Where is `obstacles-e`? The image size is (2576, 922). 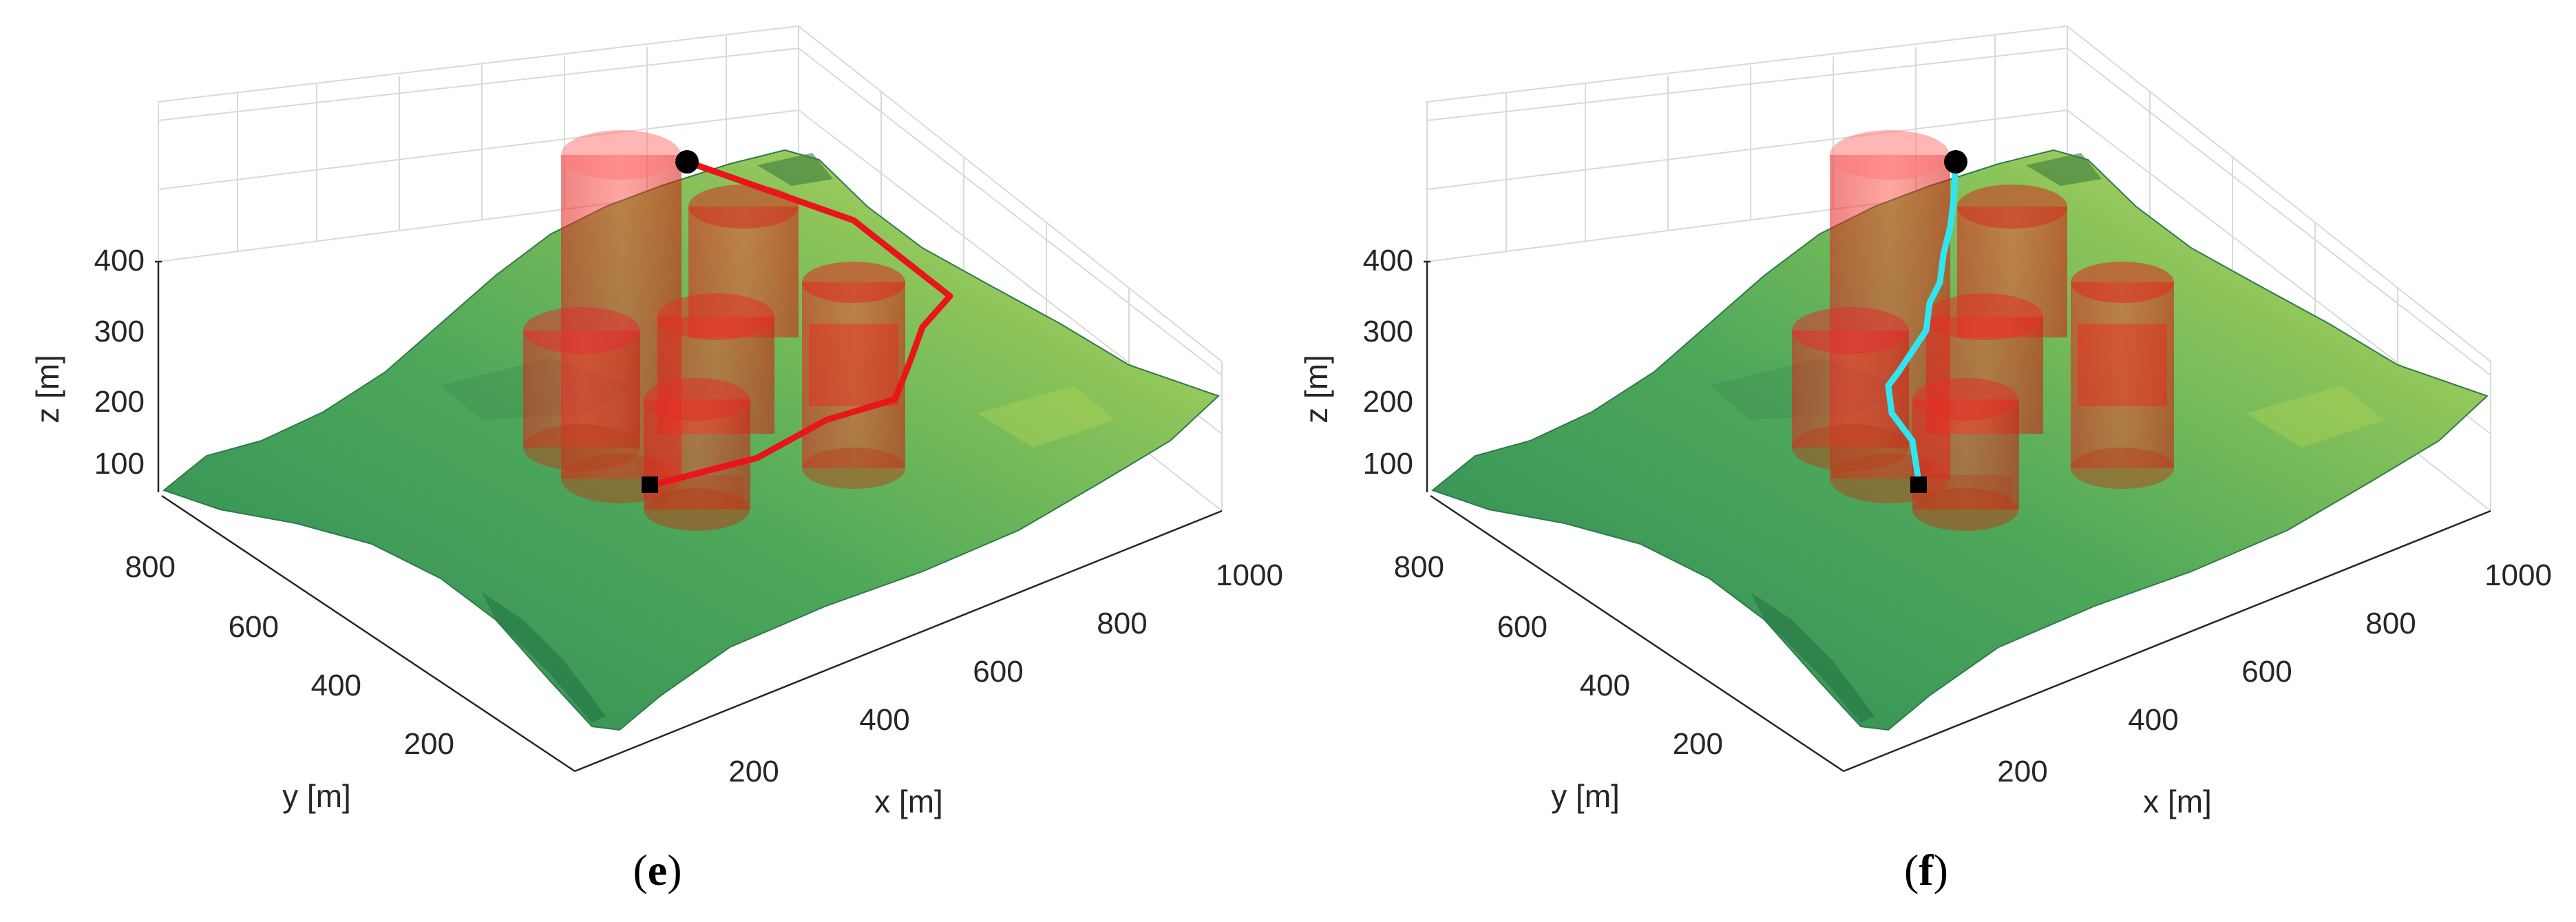
obstacles-e is located at coordinates (714, 330).